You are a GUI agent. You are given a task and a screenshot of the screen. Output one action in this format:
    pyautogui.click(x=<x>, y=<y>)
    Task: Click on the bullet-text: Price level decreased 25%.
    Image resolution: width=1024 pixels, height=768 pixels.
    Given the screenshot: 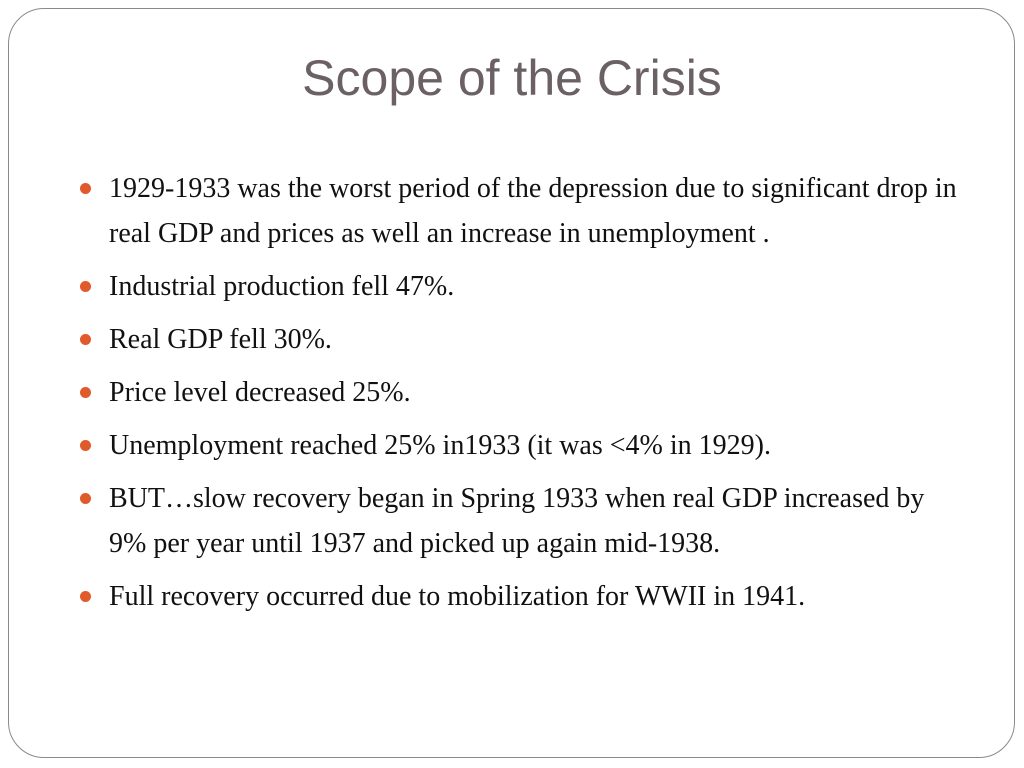 What is the action you would take?
    pyautogui.click(x=260, y=392)
    